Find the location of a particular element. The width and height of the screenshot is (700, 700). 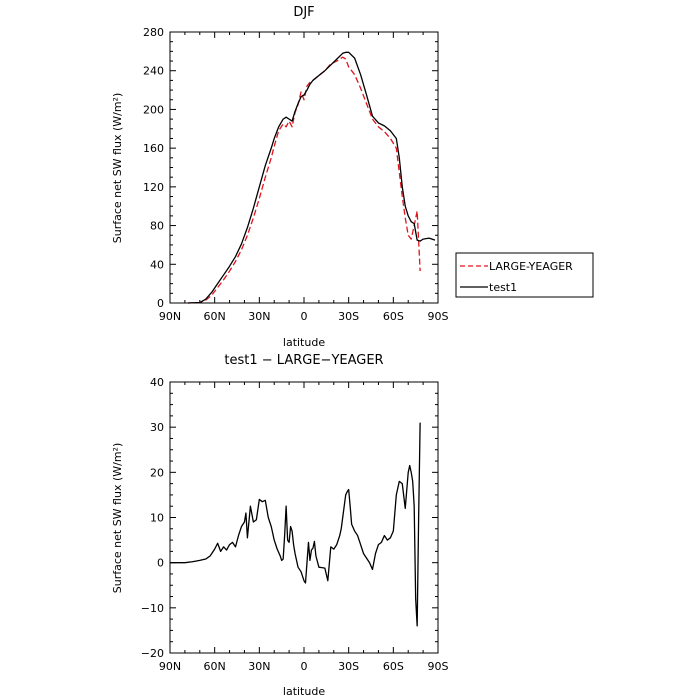

legend-label-test1: test1 is located at coordinates (503, 287).